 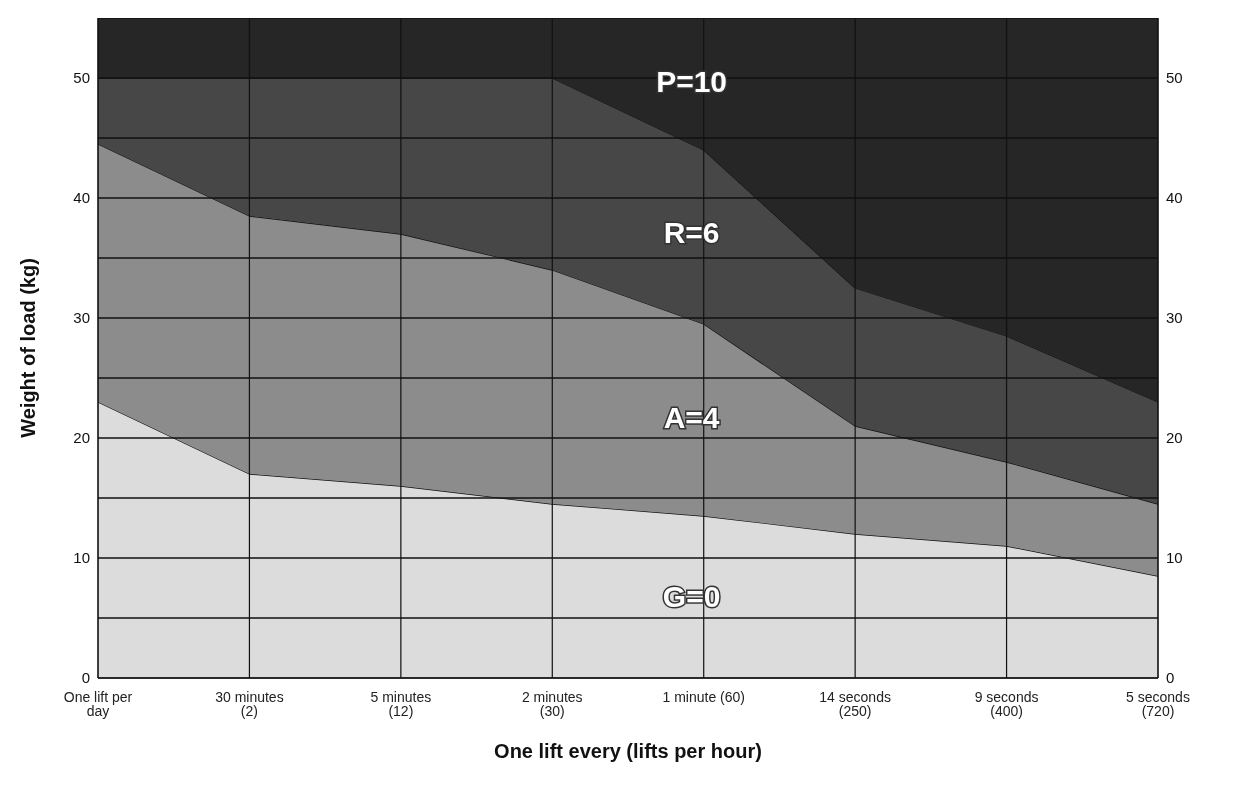 I want to click on y2-tick-label: 20, so click(x=1174, y=438).